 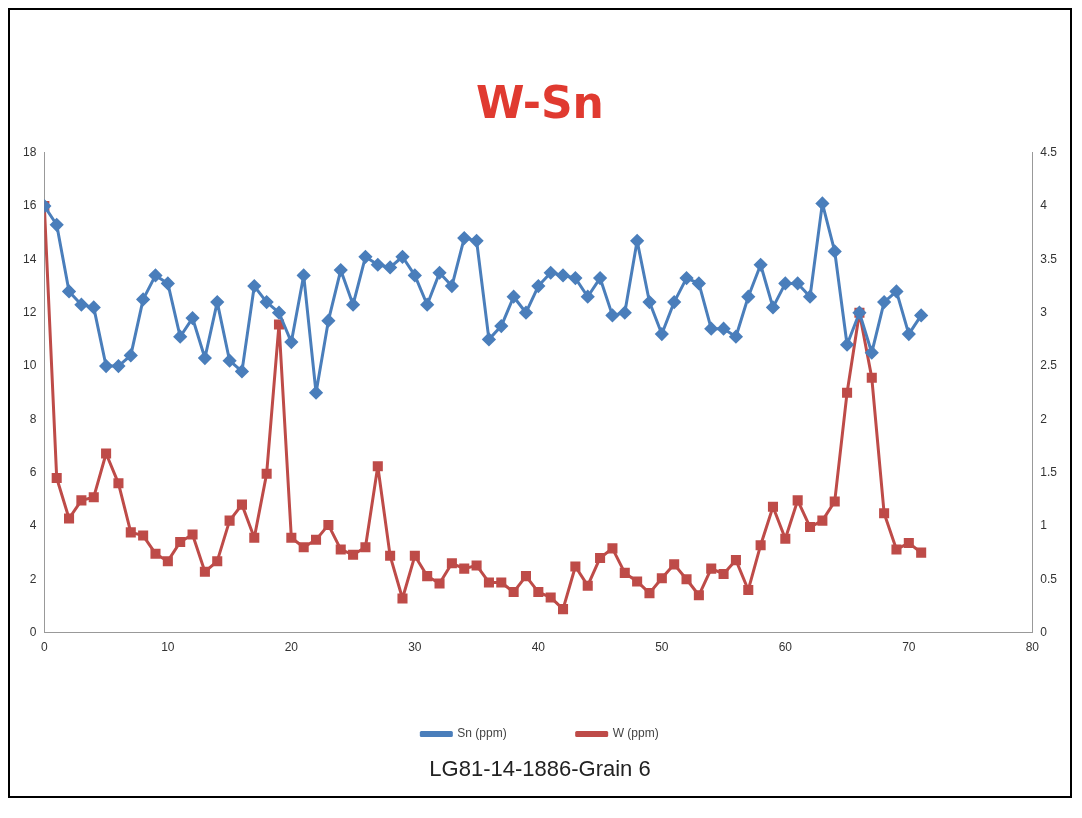 I want to click on y2-tick-label: 2, so click(x=1044, y=418).